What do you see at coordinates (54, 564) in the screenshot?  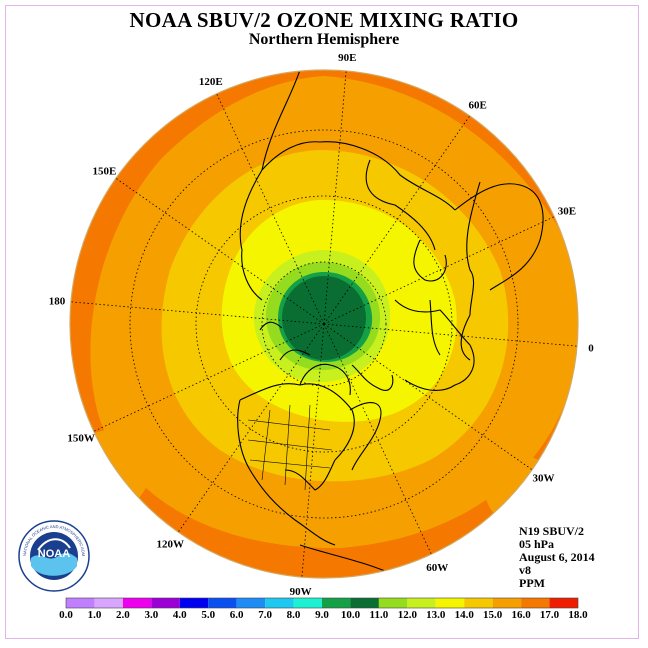 I see `logo-wave-icon` at bounding box center [54, 564].